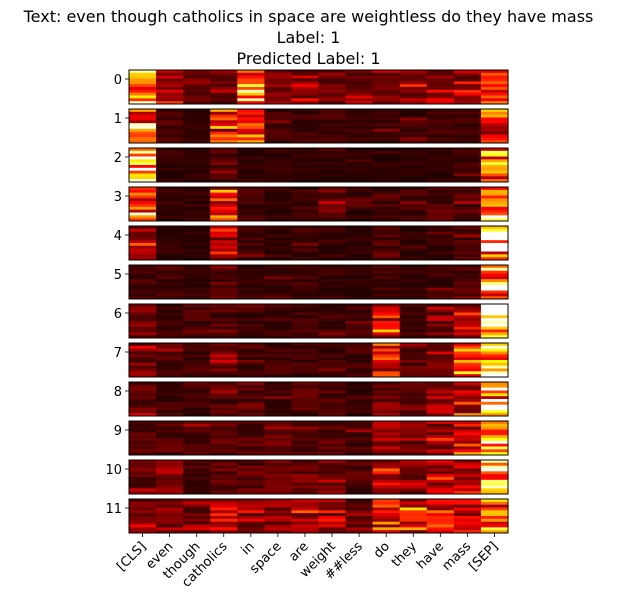  What do you see at coordinates (131, 556) in the screenshot?
I see `x-token-label: [CLS]` at bounding box center [131, 556].